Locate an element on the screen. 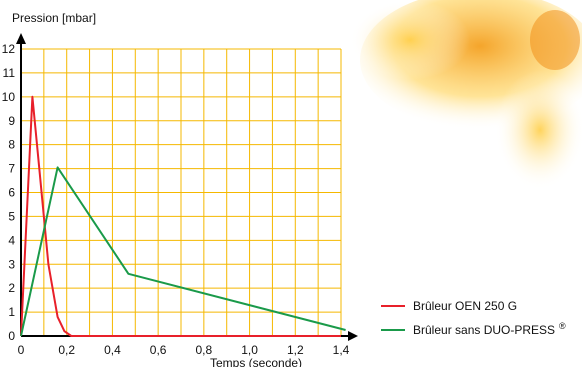 The height and width of the screenshot is (367, 582). y-tick-label: 9 is located at coordinates (11, 121).